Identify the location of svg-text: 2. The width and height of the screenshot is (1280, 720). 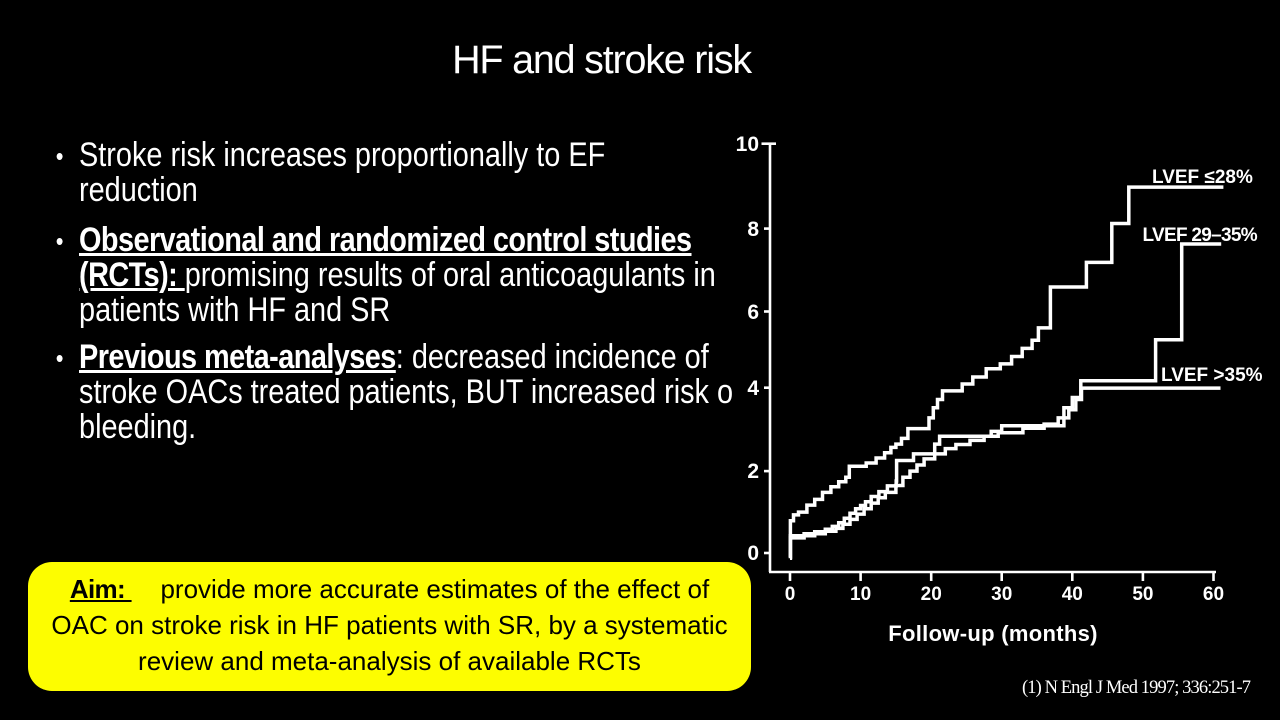
(753, 471).